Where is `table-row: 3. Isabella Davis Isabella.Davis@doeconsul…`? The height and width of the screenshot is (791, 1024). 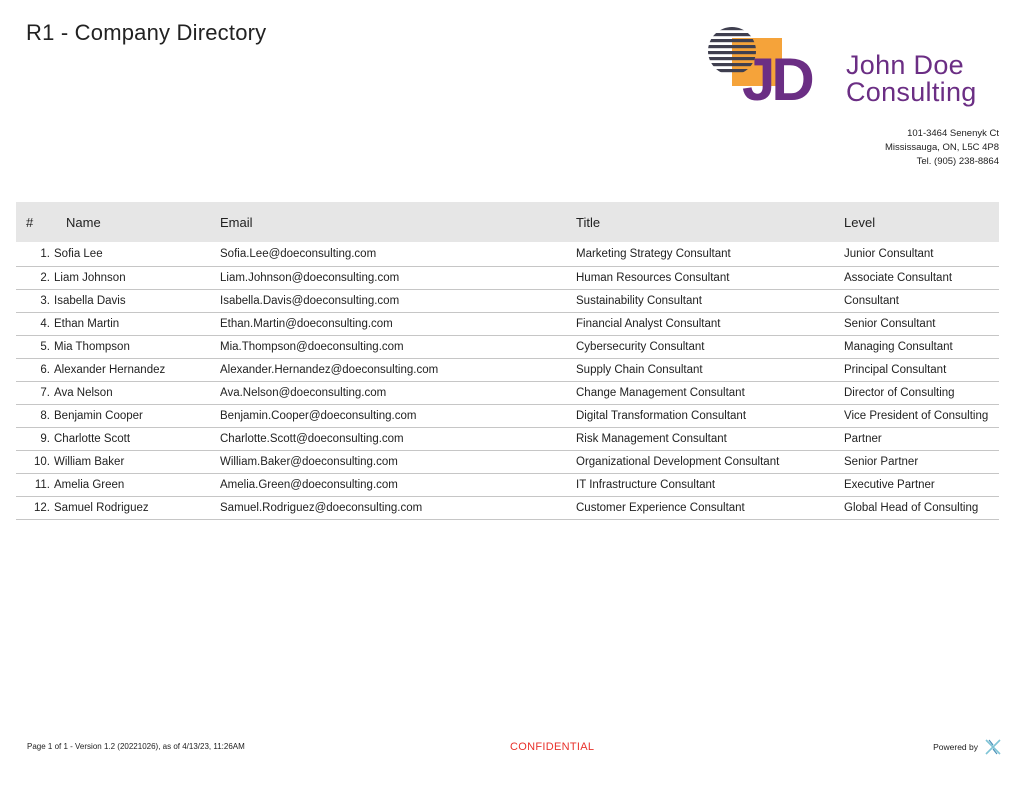
table-row: 3. Isabella Davis Isabella.Davis@doeconsul… is located at coordinates (507, 301).